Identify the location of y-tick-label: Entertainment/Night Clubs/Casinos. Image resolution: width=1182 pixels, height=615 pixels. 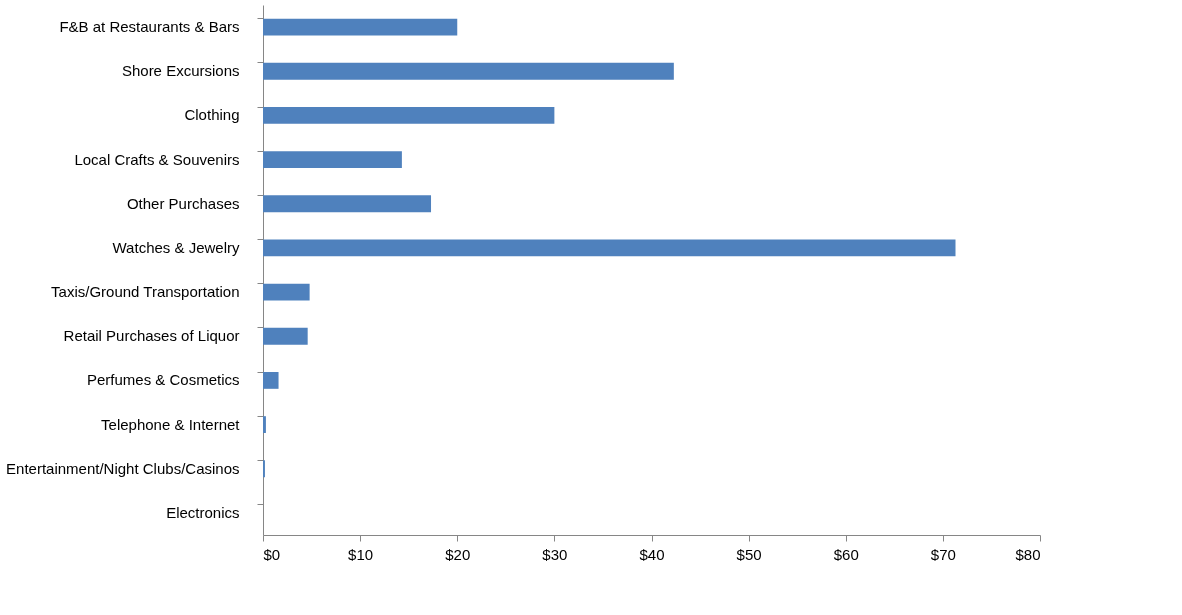
(123, 468).